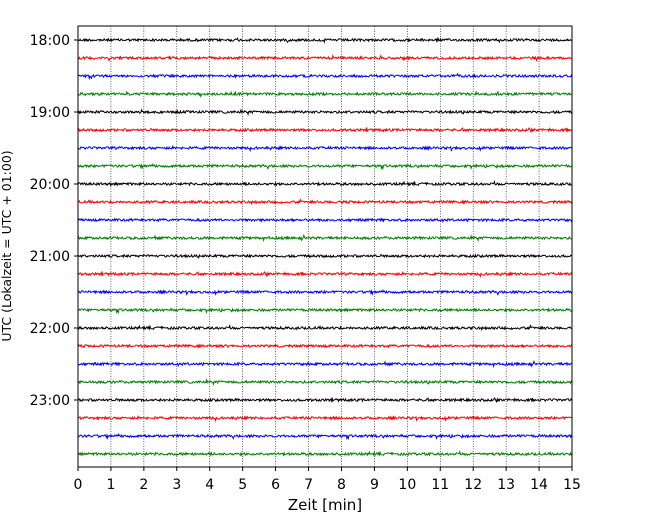 The height and width of the screenshot is (520, 650). What do you see at coordinates (54, 221) in the screenshot?
I see `y-axis-ticks: 18:00 19:00 20:00 21:00 22:00 23:00` at bounding box center [54, 221].